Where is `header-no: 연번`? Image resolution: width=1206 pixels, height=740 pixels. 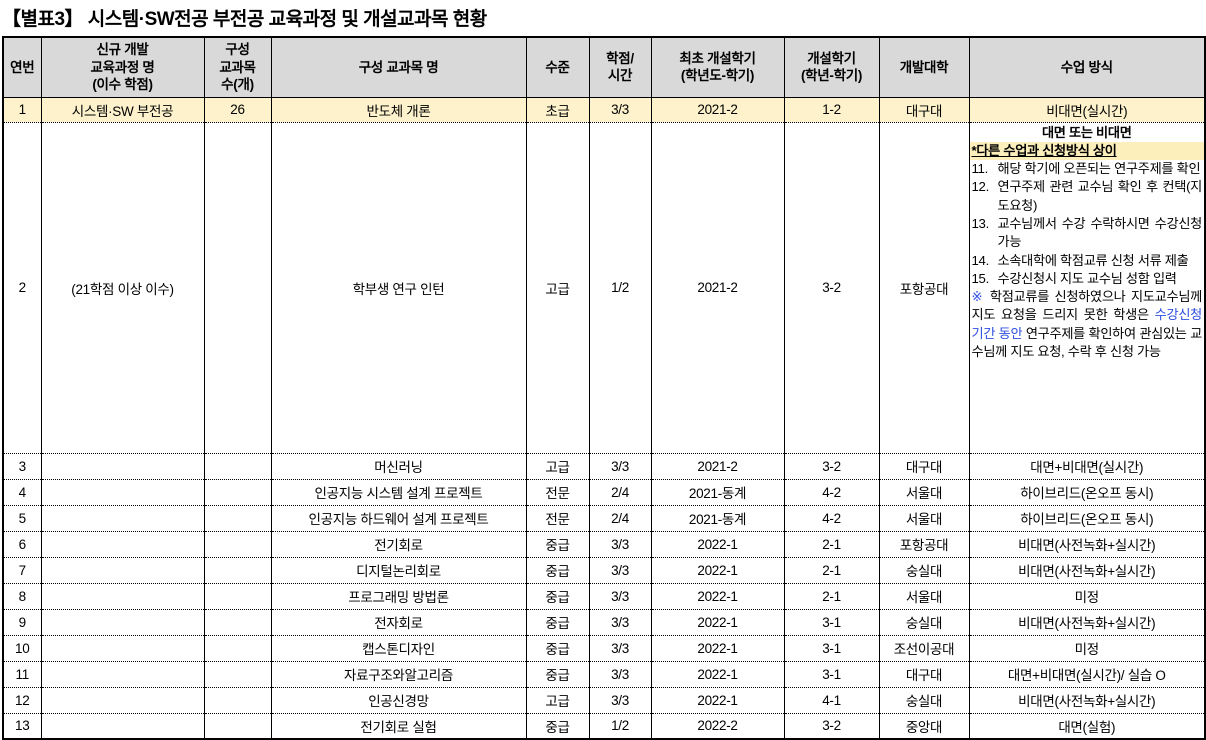
header-no: 연번 is located at coordinates (22, 67).